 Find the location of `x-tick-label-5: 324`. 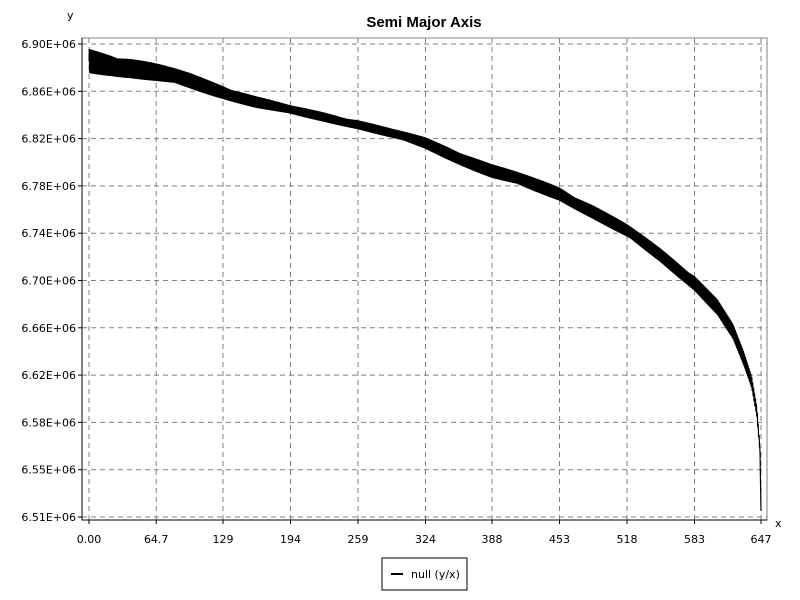

x-tick-label-5: 324 is located at coordinates (425, 539).